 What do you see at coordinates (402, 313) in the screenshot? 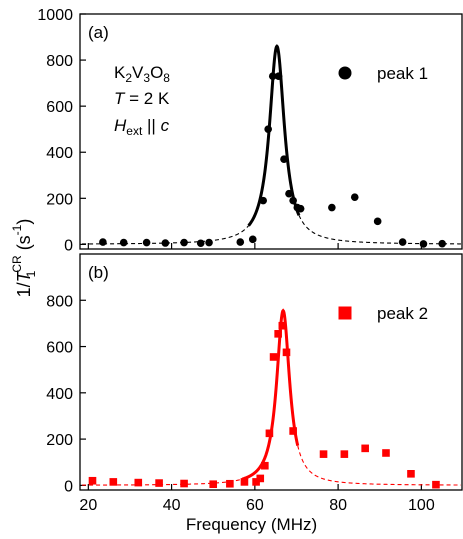
I see `legend-label: peak 2` at bounding box center [402, 313].